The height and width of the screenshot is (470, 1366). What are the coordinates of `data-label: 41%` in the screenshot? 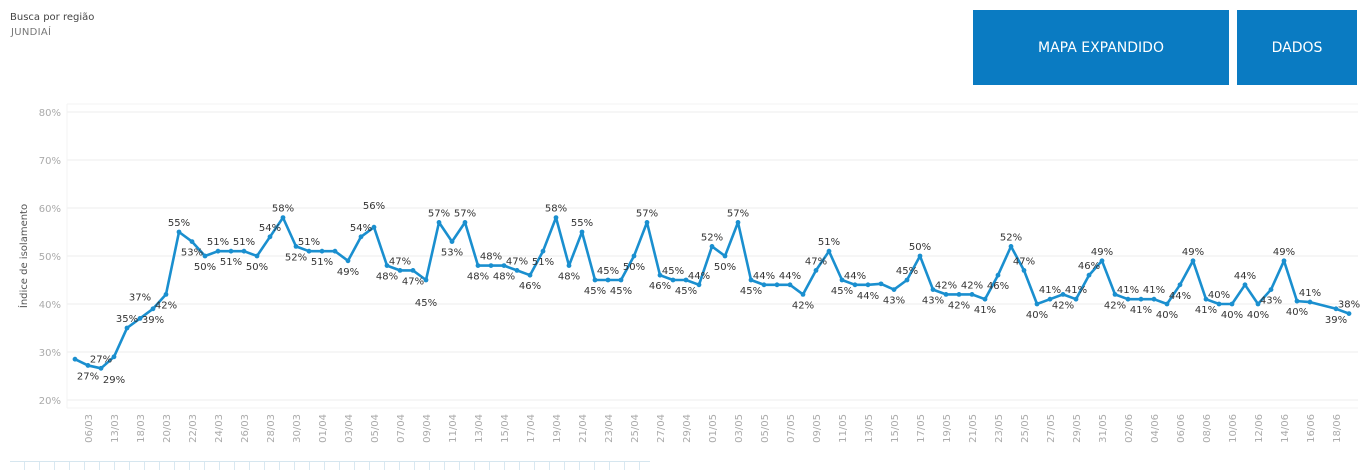 It's located at (1310, 293).